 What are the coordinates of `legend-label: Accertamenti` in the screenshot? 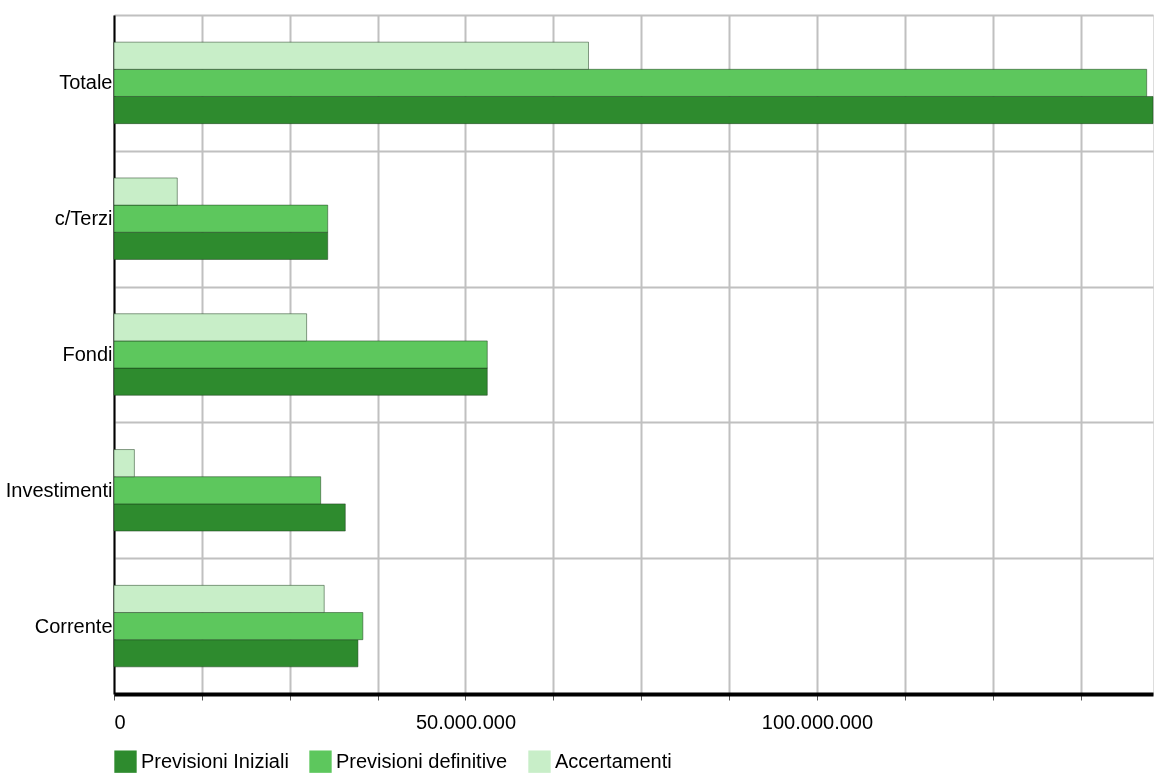 It's located at (613, 760).